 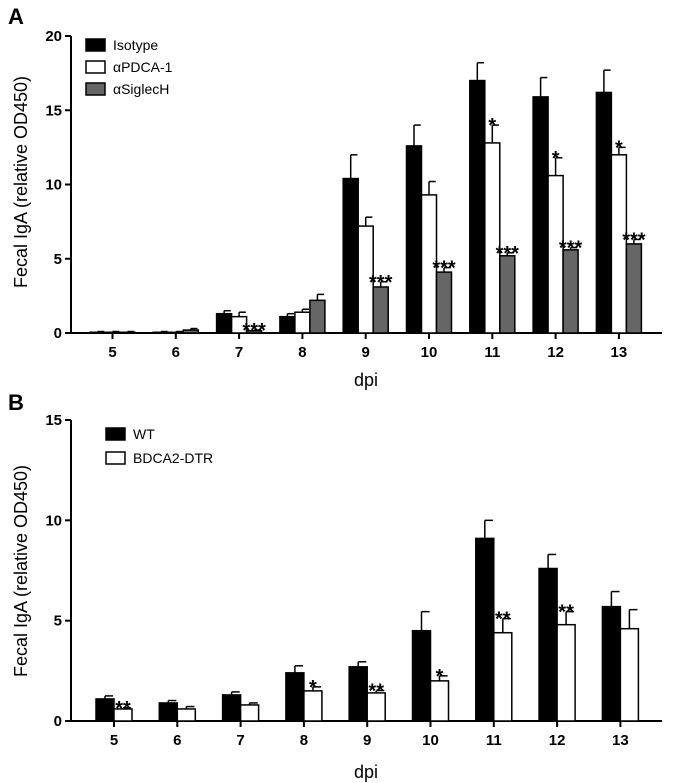 I want to click on legend-swatch-isotype, so click(x=95, y=45).